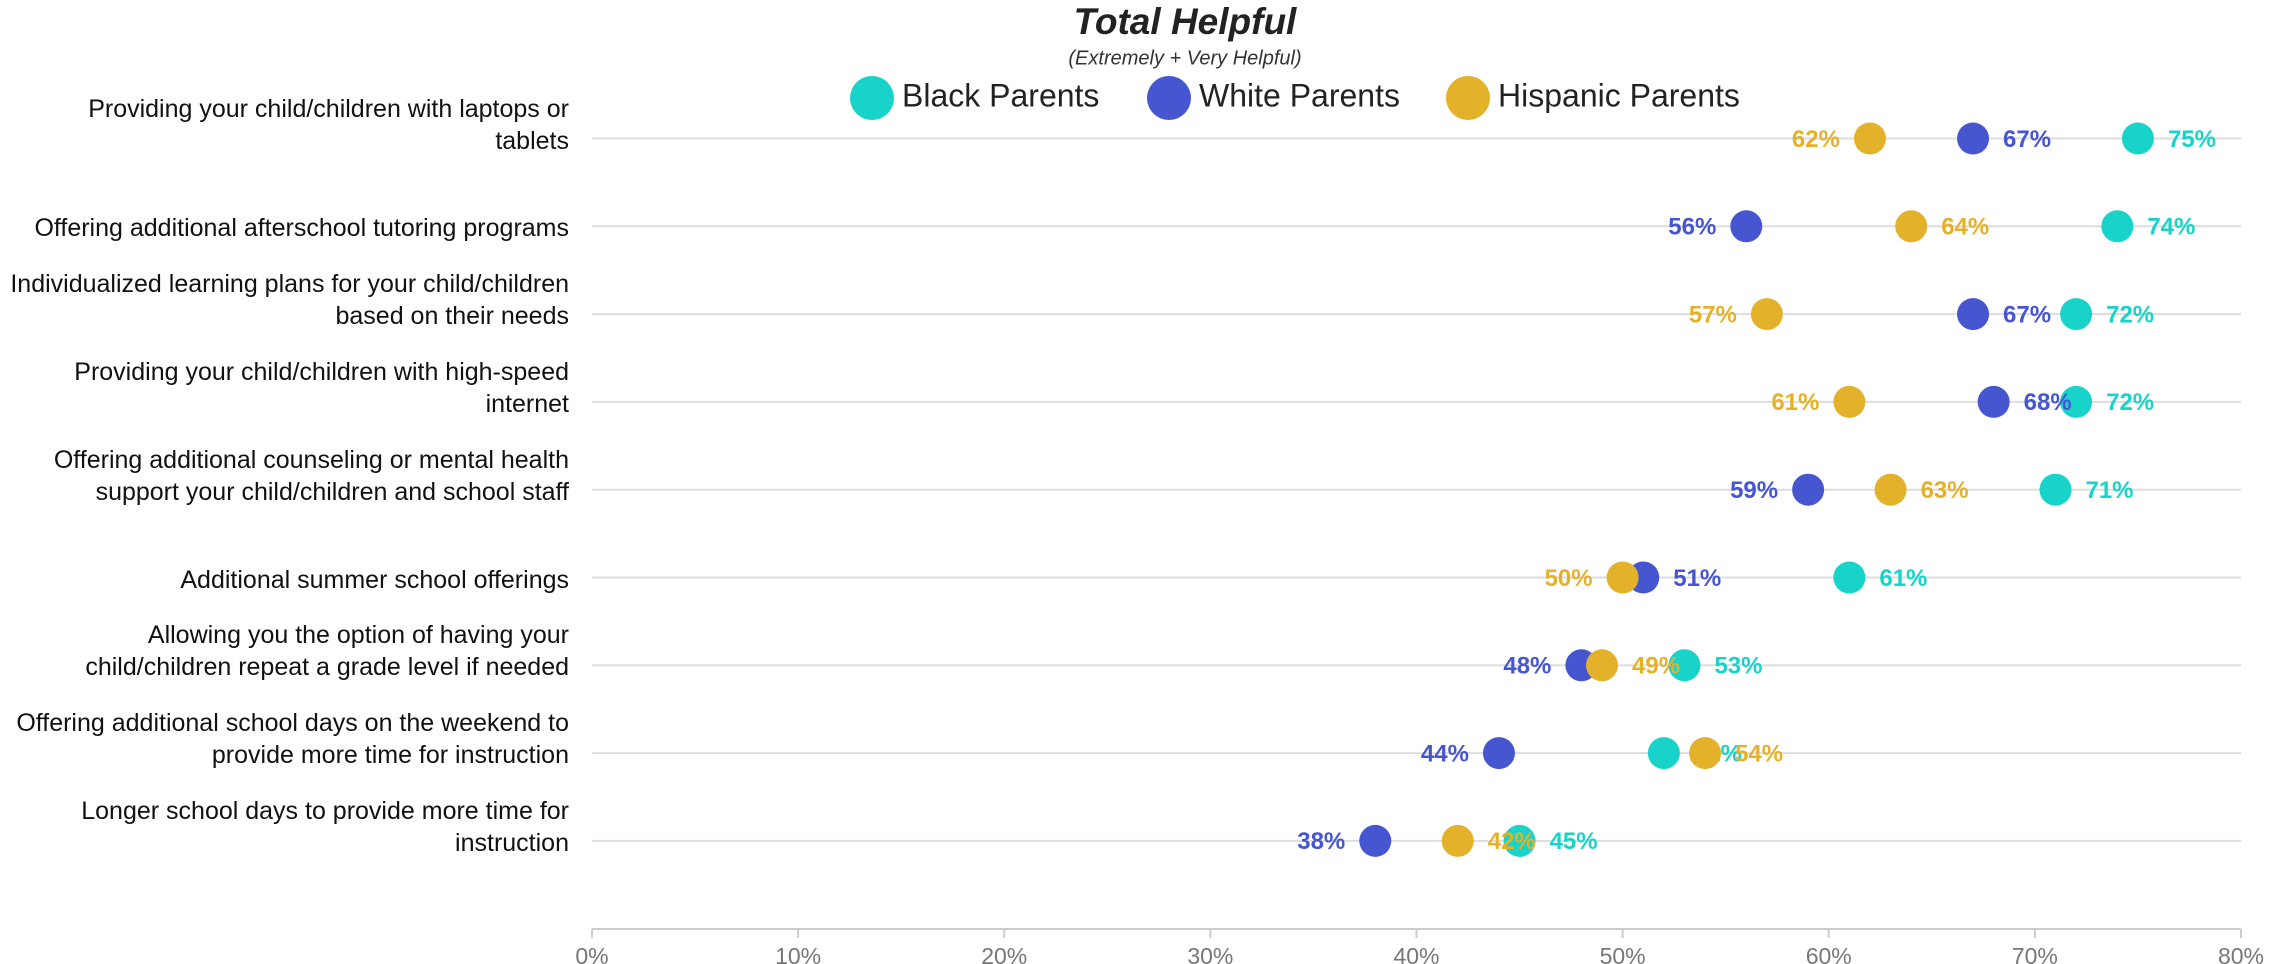  Describe the element at coordinates (1184, 58) in the screenshot. I see `chart-subtitle: (Extremely + Very Helpful)` at that location.